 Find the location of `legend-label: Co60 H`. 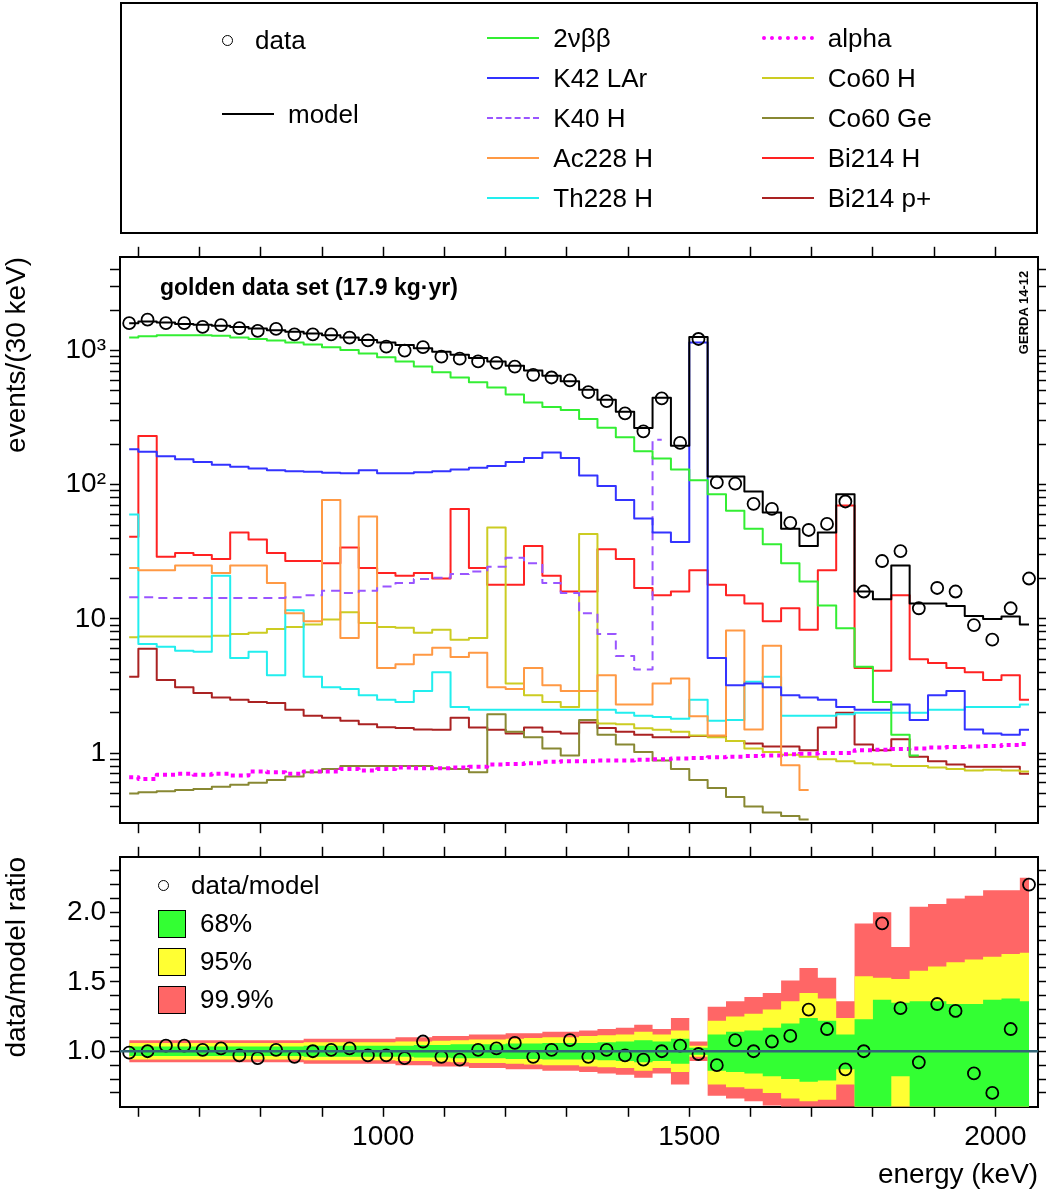

legend-label: Co60 H is located at coordinates (871, 78).